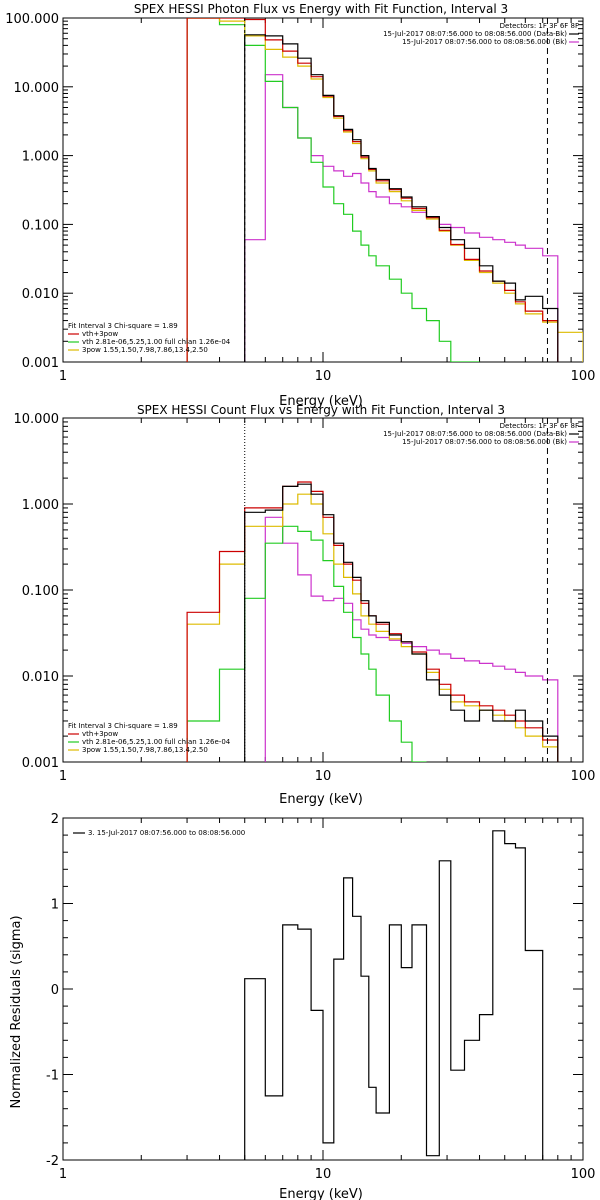 The height and width of the screenshot is (1200, 600). Describe the element at coordinates (55, 905) in the screenshot. I see `y-tick-label: 1` at that location.